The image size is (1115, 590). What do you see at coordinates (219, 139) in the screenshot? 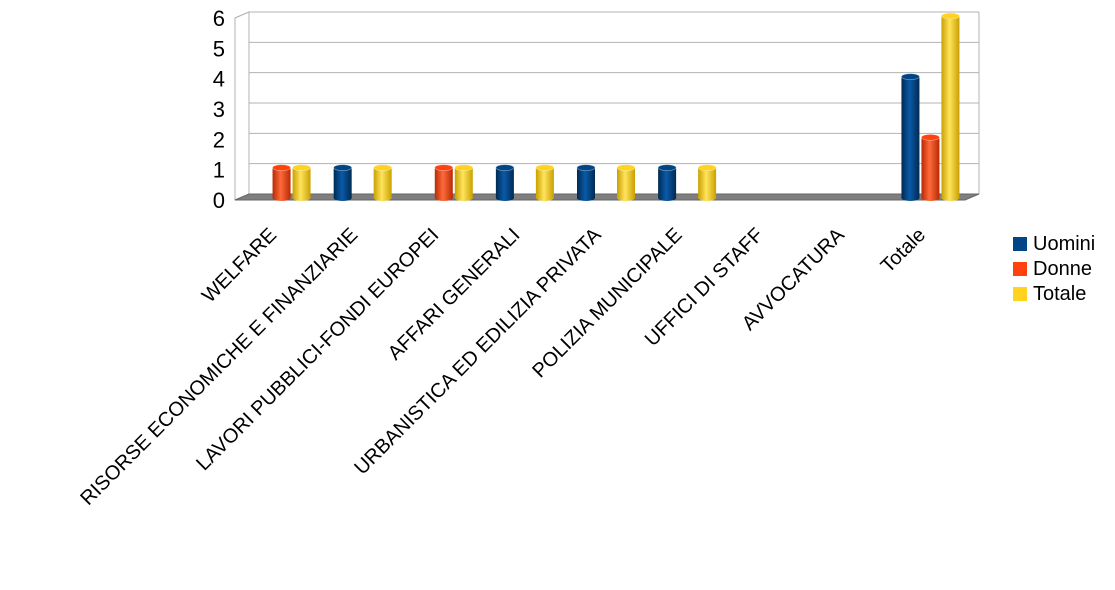
I see `y-tick-label: 2` at bounding box center [219, 139].